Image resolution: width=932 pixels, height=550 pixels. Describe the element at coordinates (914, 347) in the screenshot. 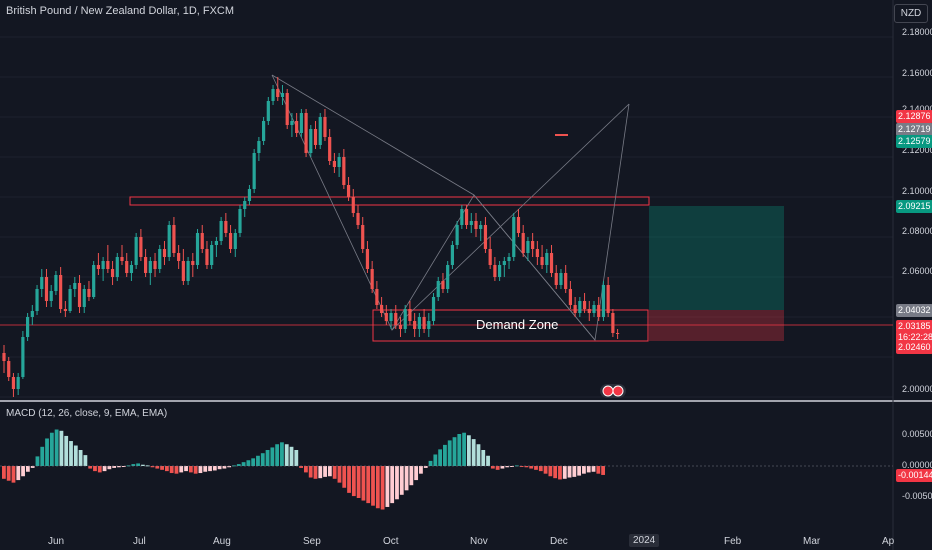

I see `stop-price-badge: 2.02460` at that location.